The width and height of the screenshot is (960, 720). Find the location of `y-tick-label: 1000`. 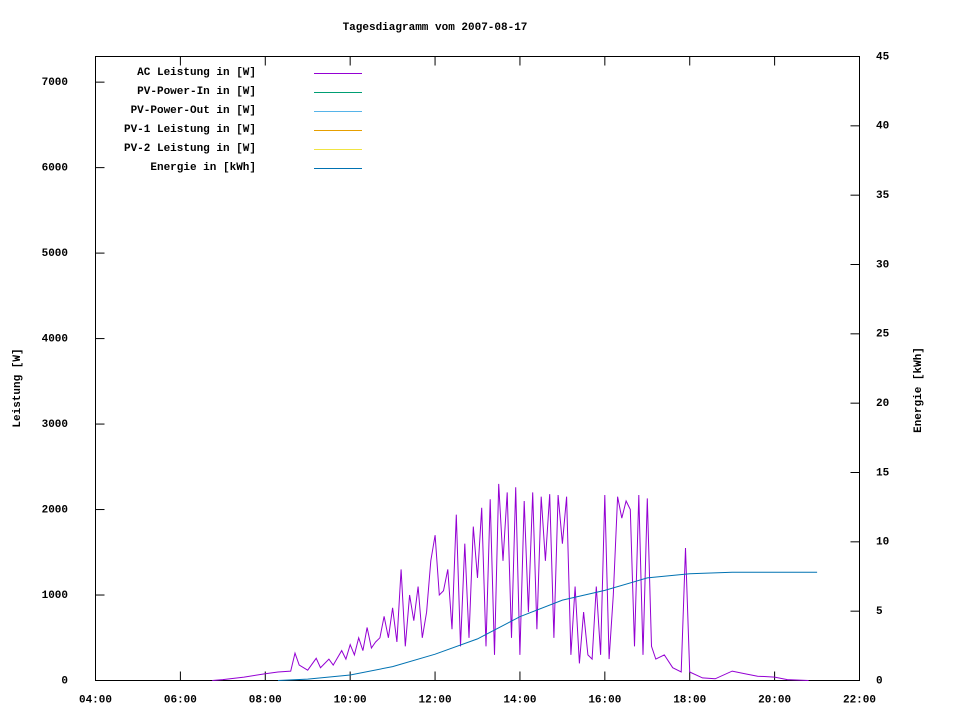

y-tick-label: 1000 is located at coordinates (55, 596).